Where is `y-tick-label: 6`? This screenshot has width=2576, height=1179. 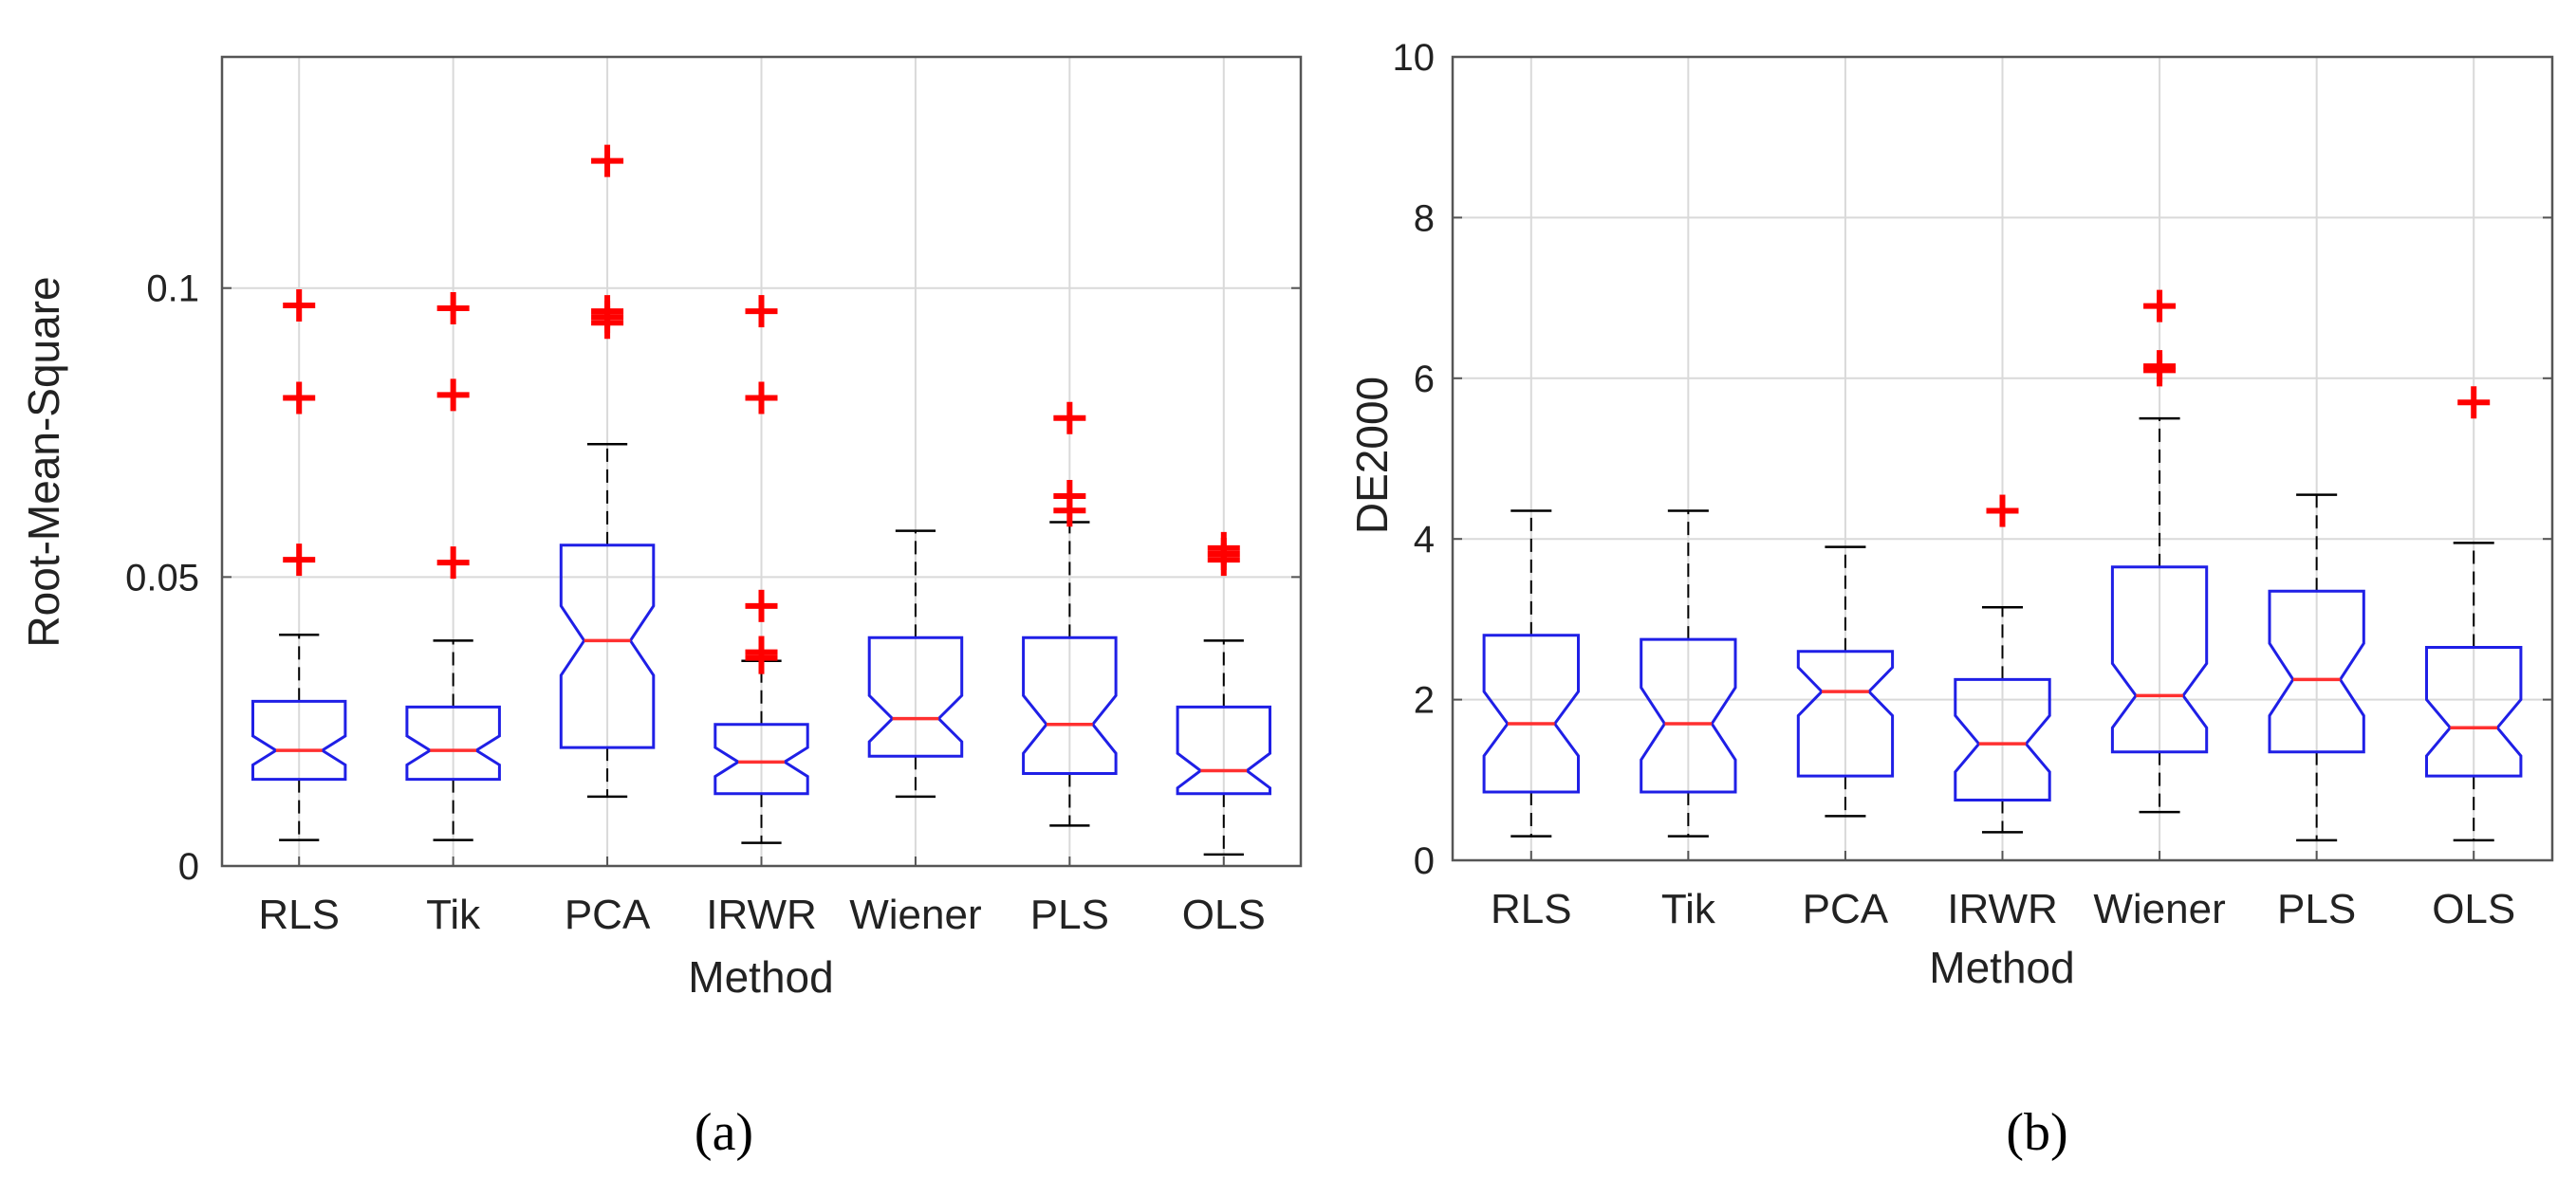 y-tick-label: 6 is located at coordinates (1424, 380).